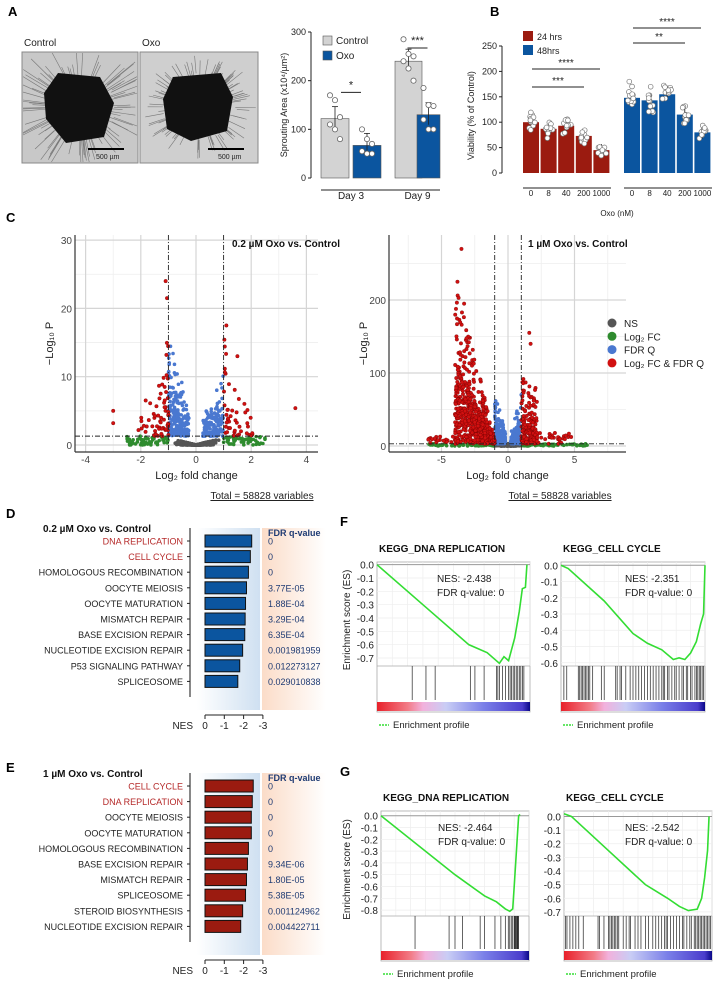 Image resolution: width=719 pixels, height=991 pixels. Describe the element at coordinates (294, 682) in the screenshot. I see `fdr-value: 0.029010838` at that location.